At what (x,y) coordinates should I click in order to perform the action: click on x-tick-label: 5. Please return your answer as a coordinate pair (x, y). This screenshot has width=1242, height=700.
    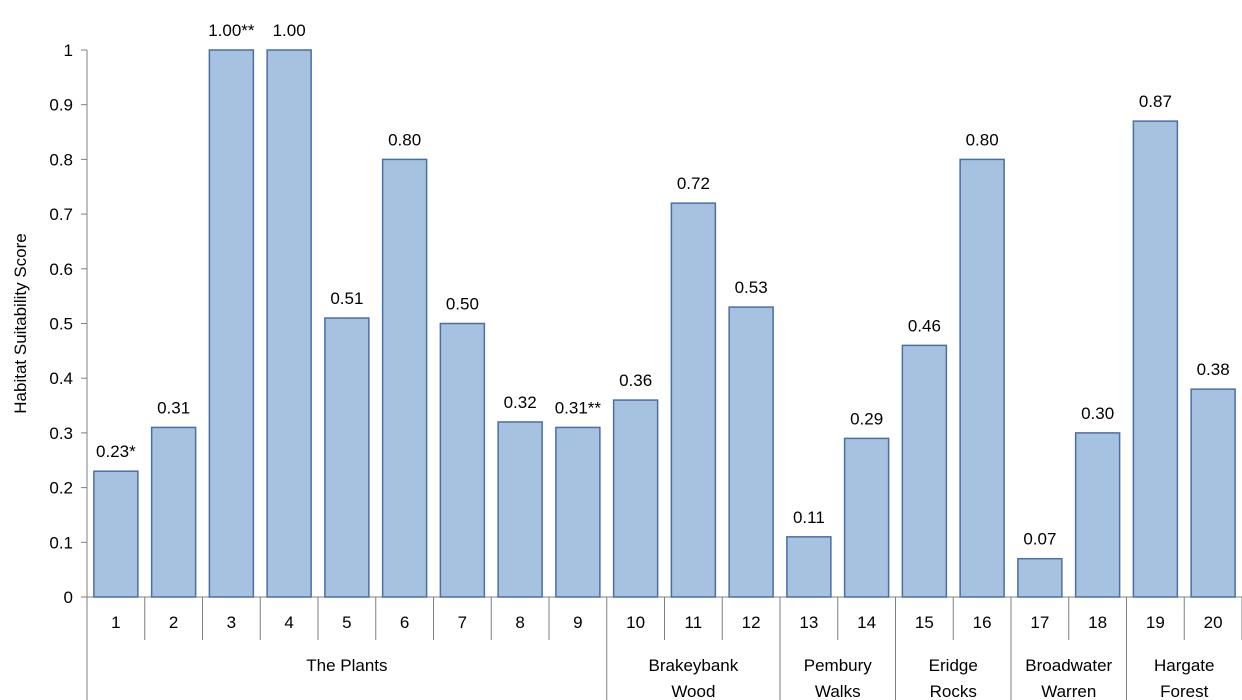
    Looking at the image, I should click on (346, 622).